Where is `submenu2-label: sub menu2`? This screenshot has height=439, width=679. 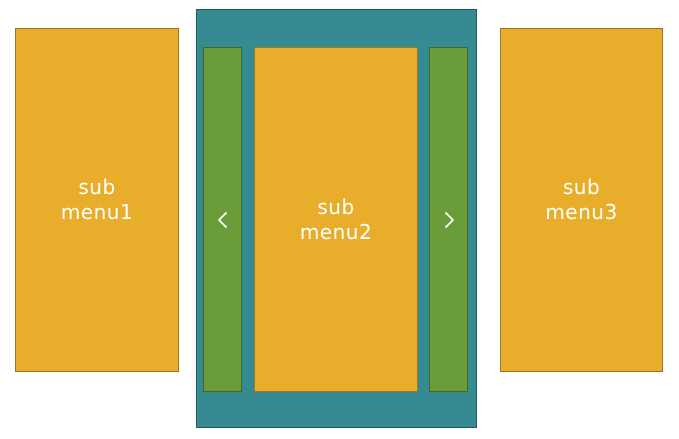 submenu2-label: sub menu2 is located at coordinates (336, 219).